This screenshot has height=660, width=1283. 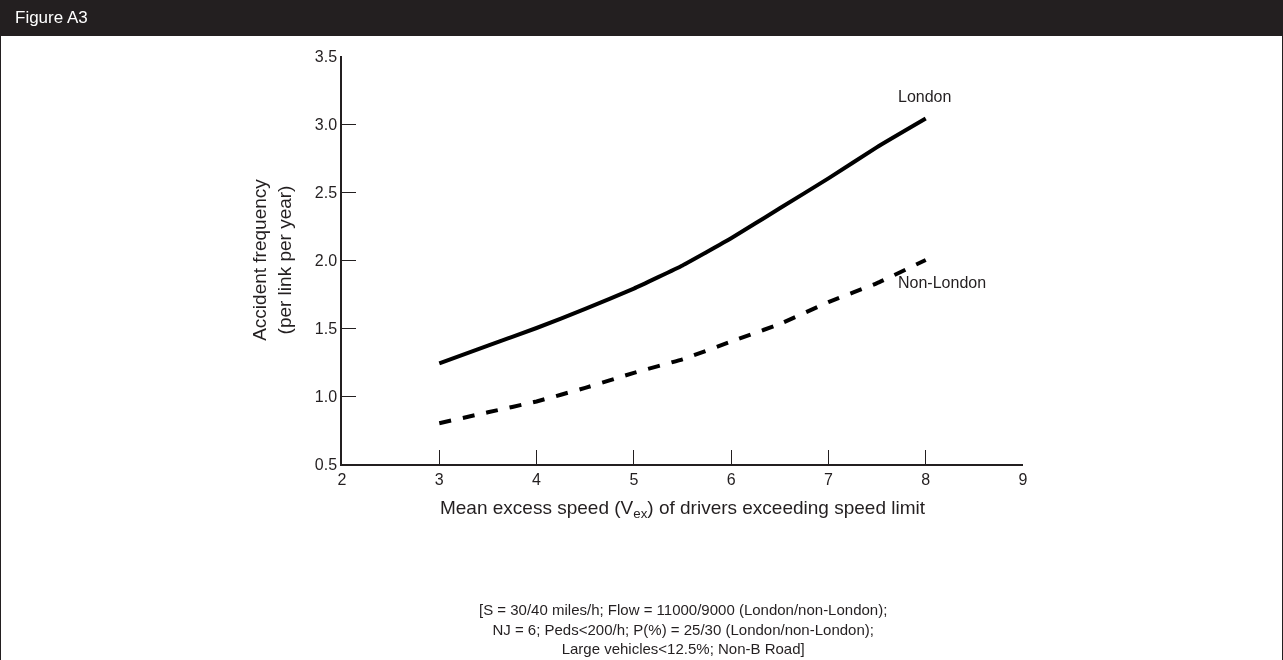 What do you see at coordinates (731, 479) in the screenshot?
I see `x-tick-label: 6` at bounding box center [731, 479].